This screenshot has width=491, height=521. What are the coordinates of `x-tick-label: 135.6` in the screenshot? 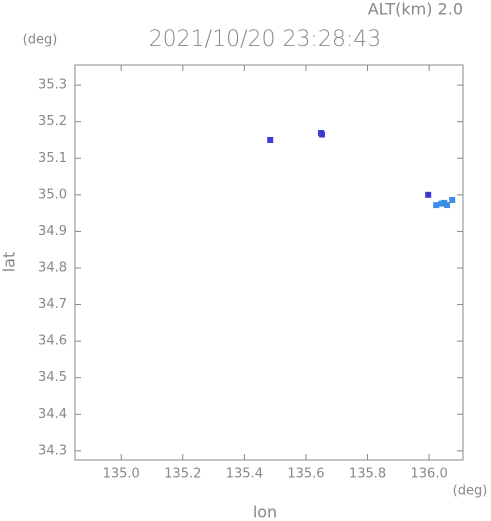 It's located at (305, 474).